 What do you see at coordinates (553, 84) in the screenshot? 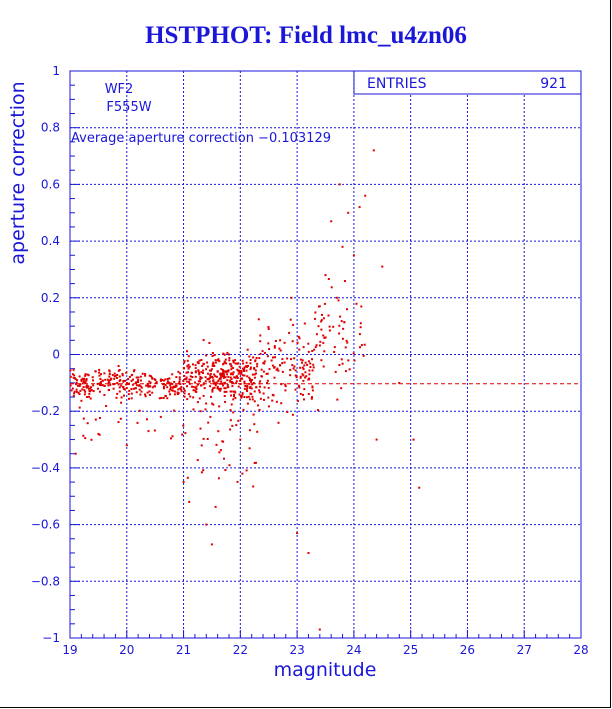
I see `stats-entries-value: 921` at bounding box center [553, 84].